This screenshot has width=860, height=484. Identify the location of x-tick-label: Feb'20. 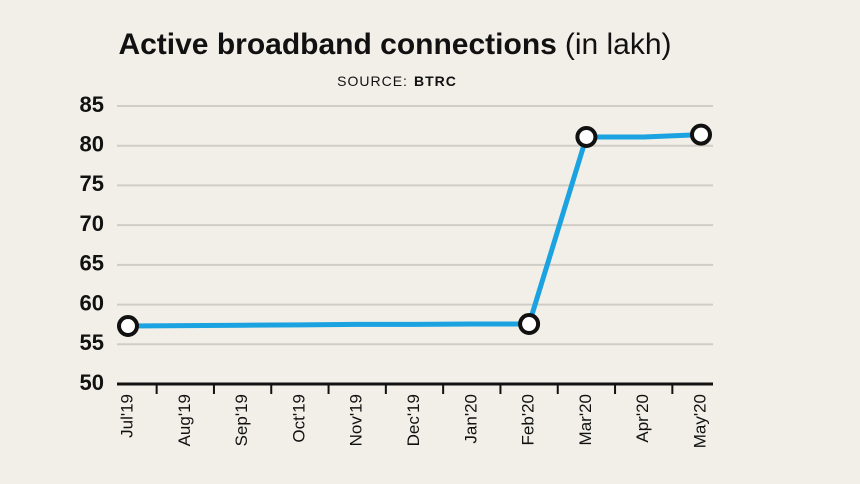
(528, 419).